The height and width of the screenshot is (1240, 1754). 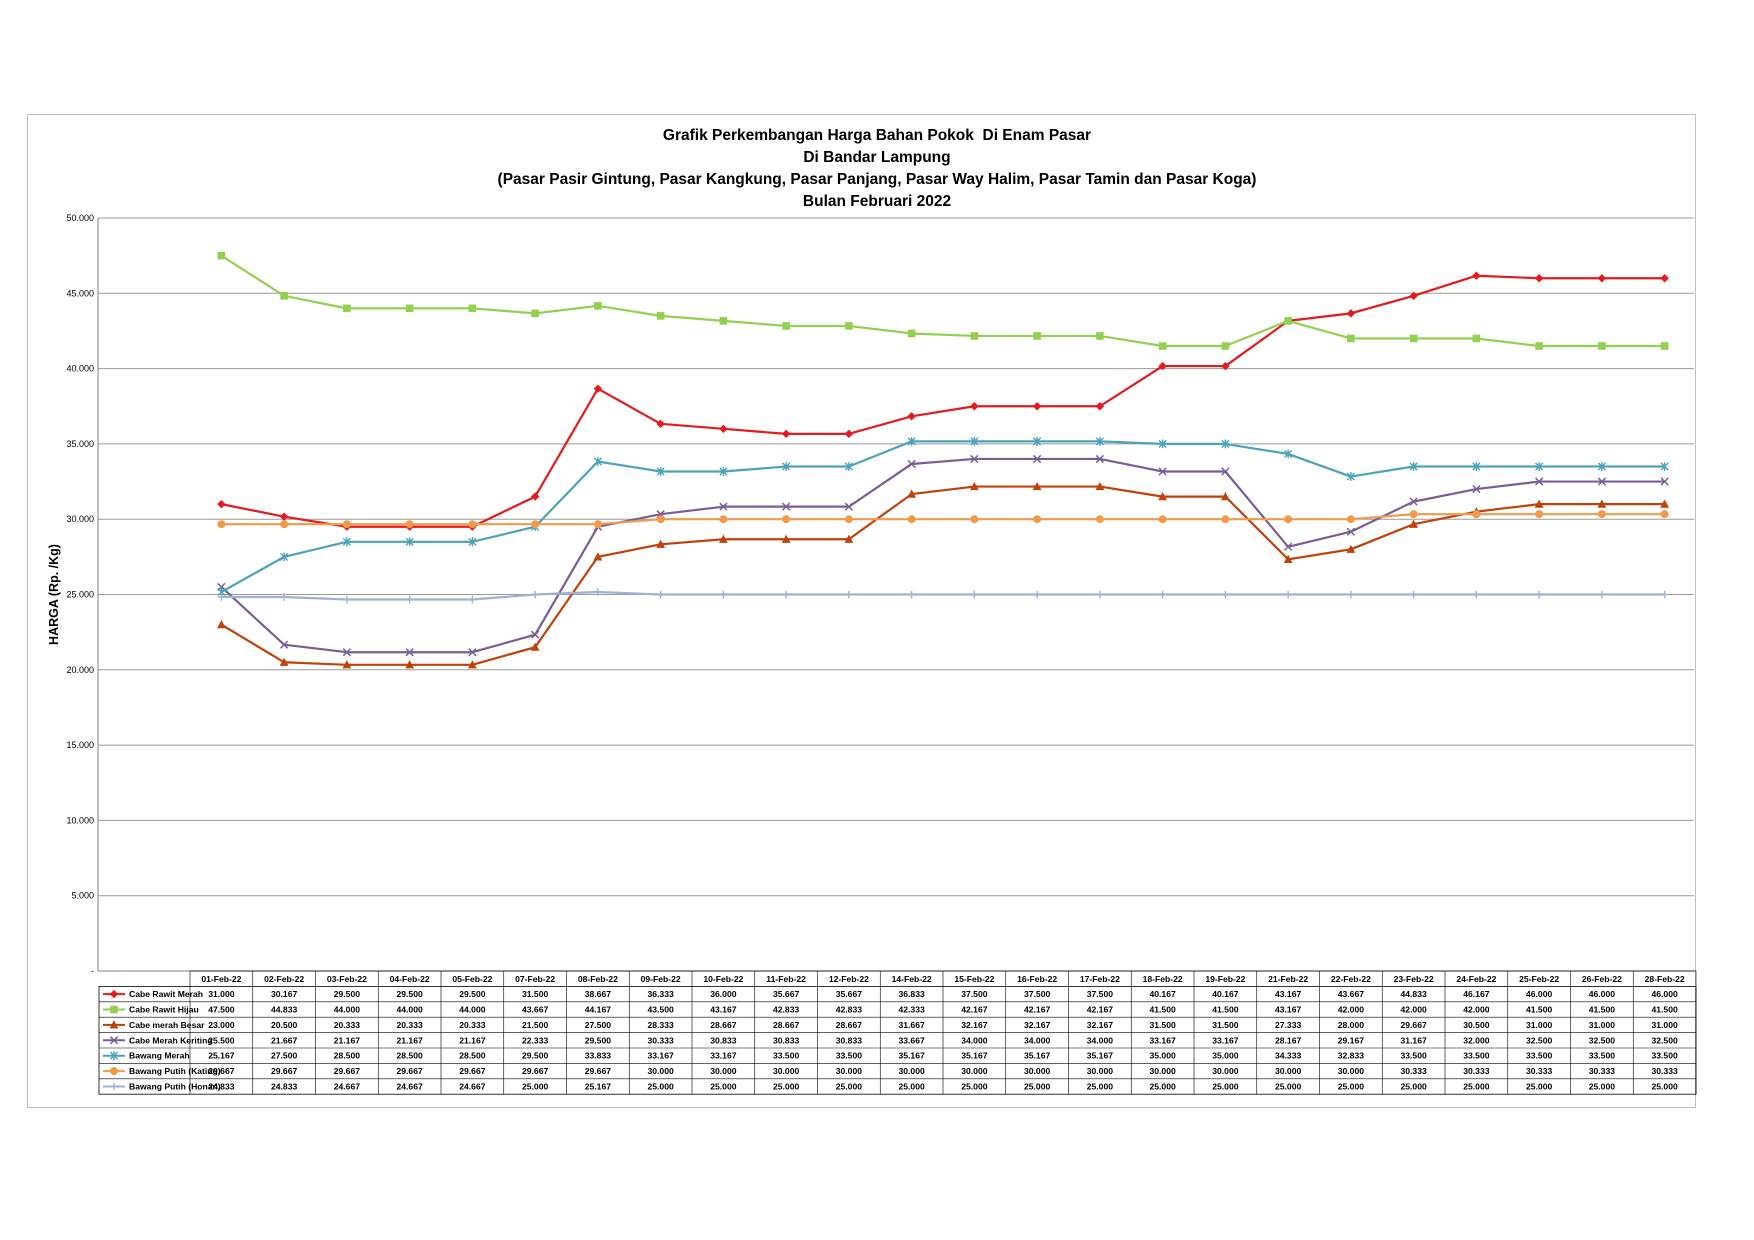 What do you see at coordinates (849, 1056) in the screenshot?
I see `data-label-bawang-merah: 33.500` at bounding box center [849, 1056].